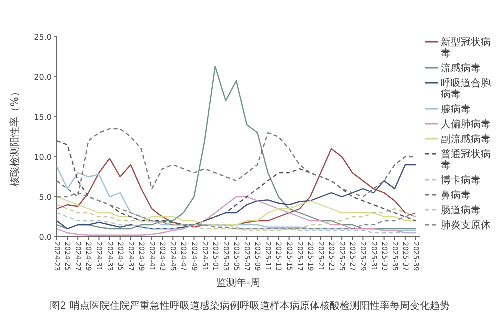 Image resolution: width=500 pixels, height=327 pixels. I want to click on y-tick-label: 5.0, so click(45, 197).